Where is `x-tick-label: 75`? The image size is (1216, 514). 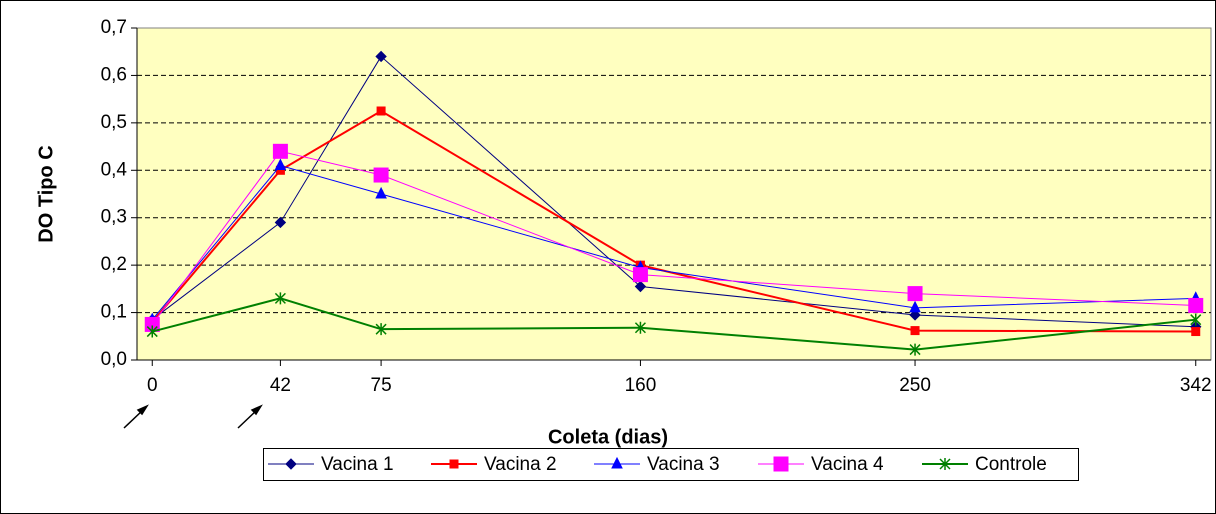
x-tick-label: 75 is located at coordinates (381, 385).